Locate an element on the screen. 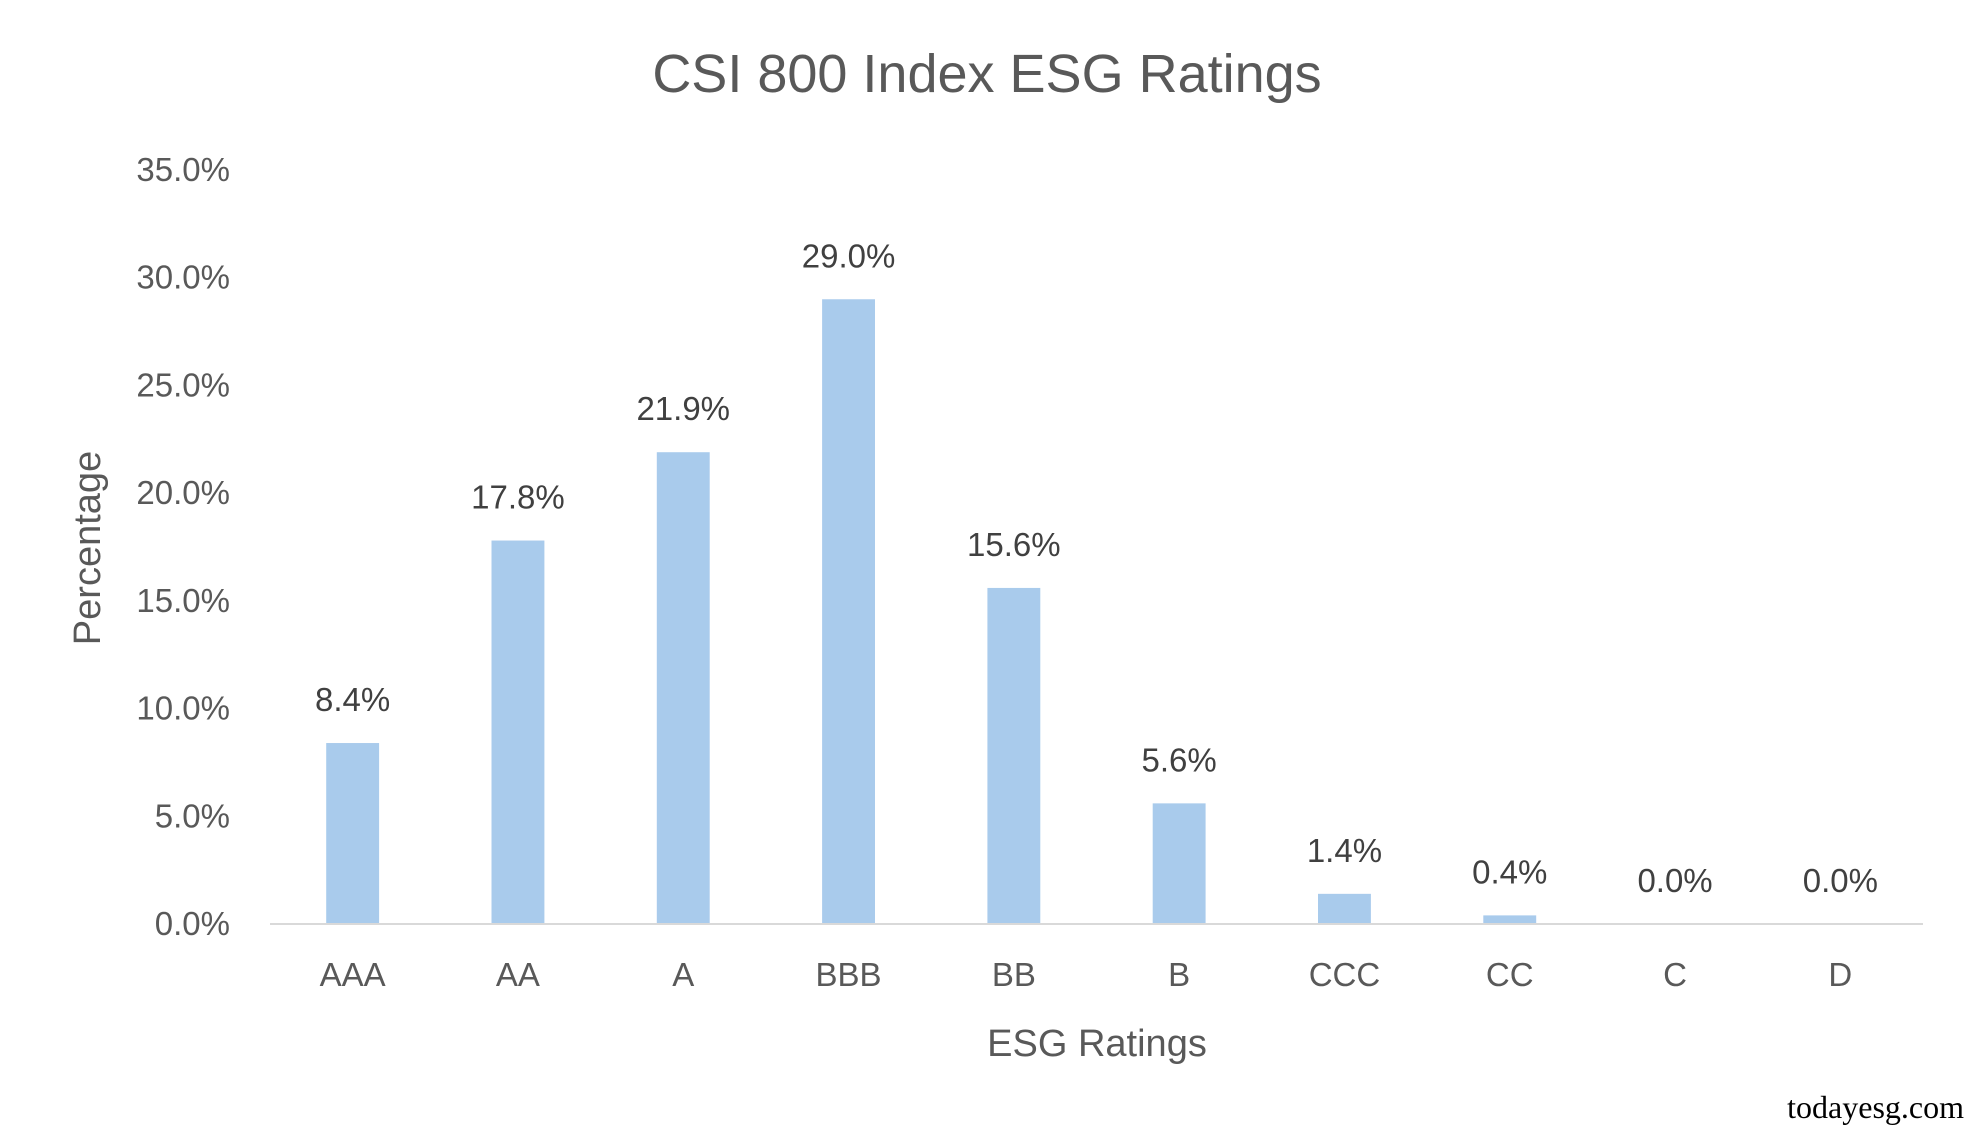 This screenshot has width=1974, height=1127. x-tick-label-aa: AA is located at coordinates (518, 974).